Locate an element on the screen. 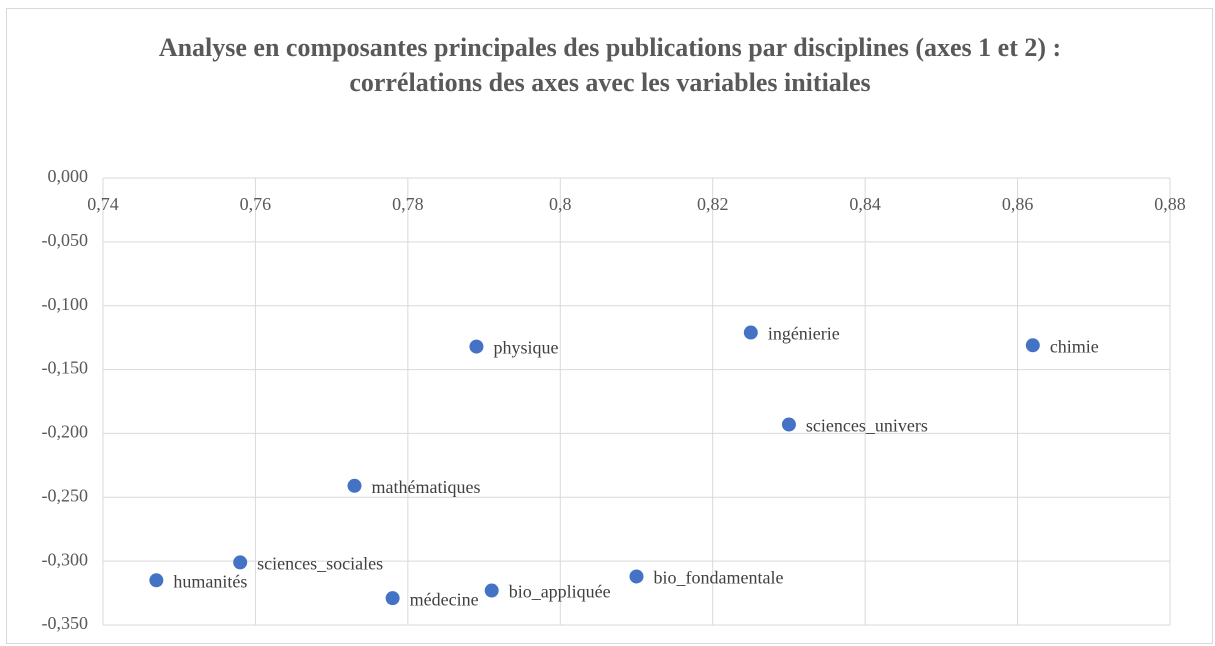 The width and height of the screenshot is (1215, 646). x-tick-label: 0,76 is located at coordinates (256, 204).